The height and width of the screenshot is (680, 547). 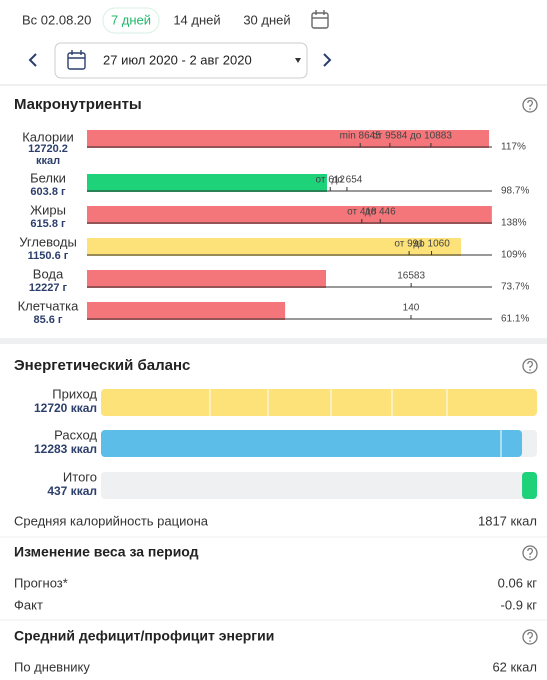 What do you see at coordinates (102, 365) in the screenshot?
I see `section-title: Энергетический баланс` at bounding box center [102, 365].